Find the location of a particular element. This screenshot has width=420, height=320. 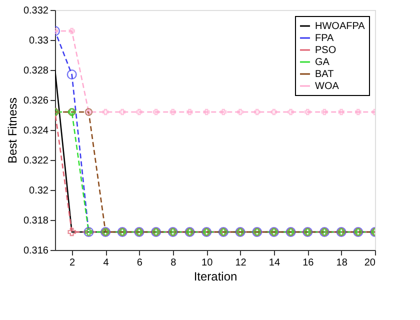

y-axis-title: Best Fitness is located at coordinates (12, 130).